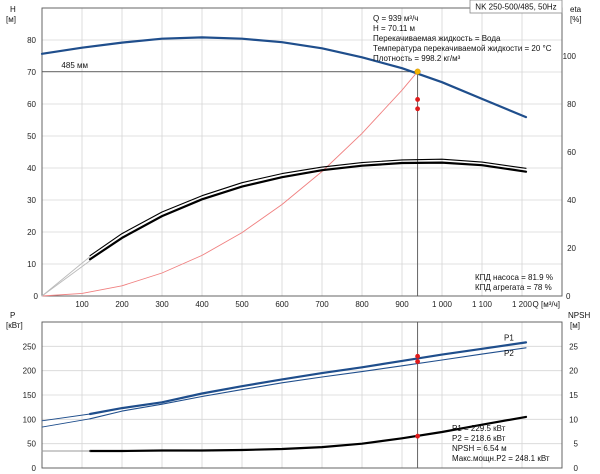  I want to click on info-top-1: H = 70.11 м, so click(394, 28).